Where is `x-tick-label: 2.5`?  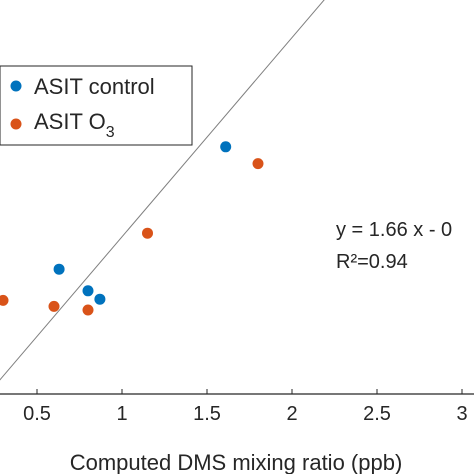 x-tick-label: 2.5 is located at coordinates (377, 414).